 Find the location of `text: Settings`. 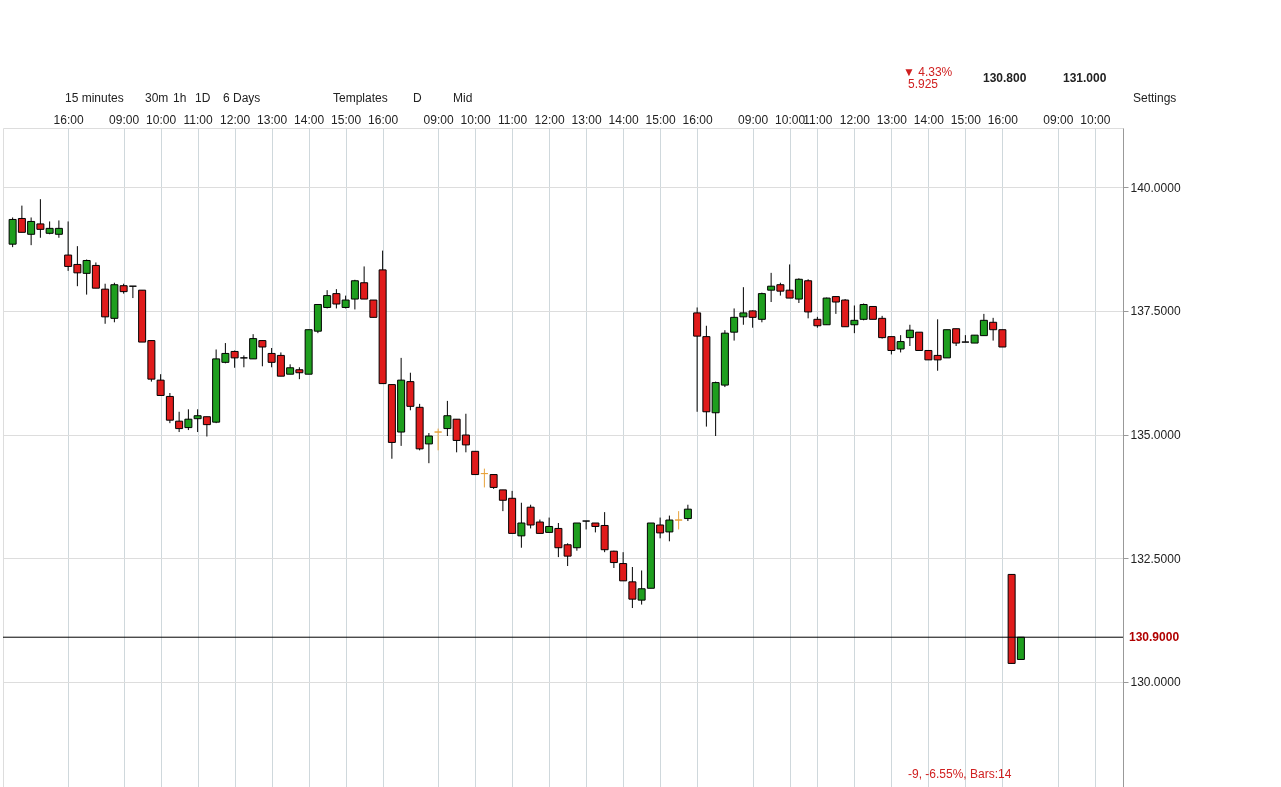

text: Settings is located at coordinates (1155, 98).